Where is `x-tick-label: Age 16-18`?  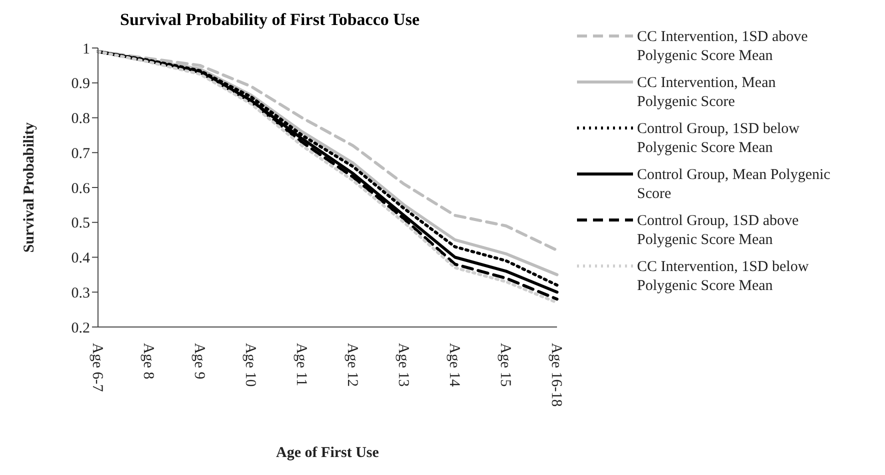 x-tick-label: Age 16-18 is located at coordinates (556, 375).